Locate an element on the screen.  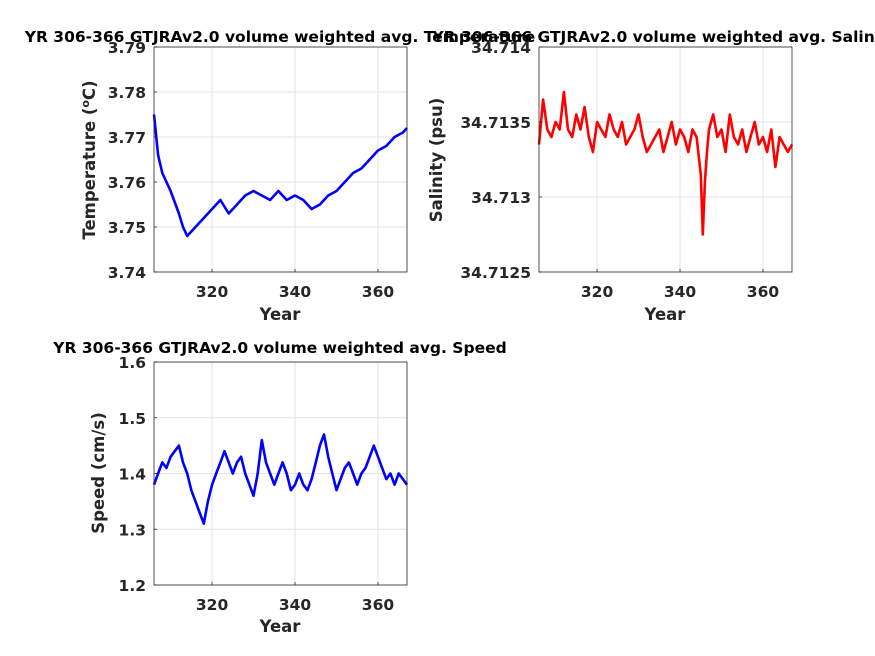
tick-layer: 320 340 360 1.2 1.3 1.4 1.5 1.6 is located at coordinates (257, 484).